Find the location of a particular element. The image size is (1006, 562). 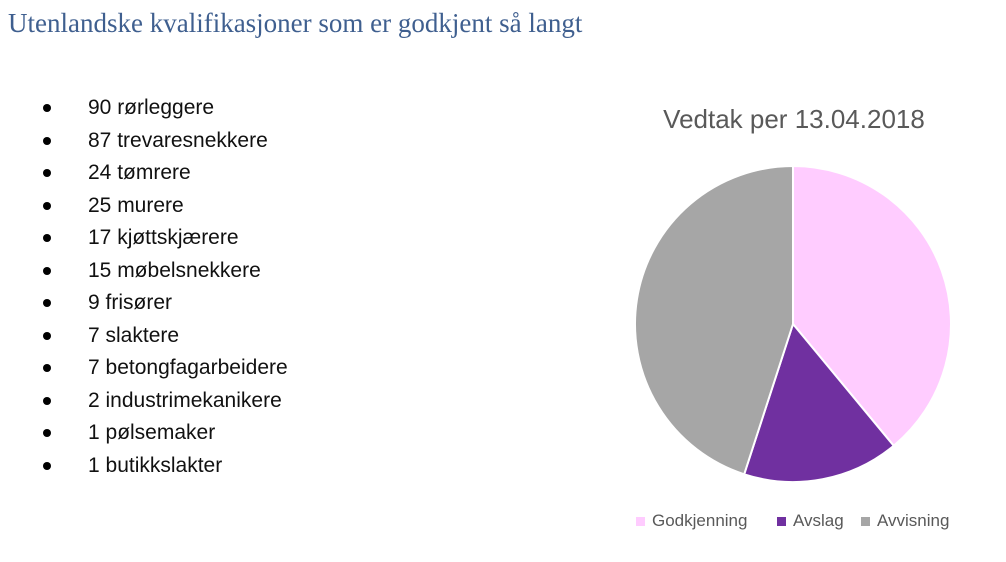

pie-slice-godkjenning is located at coordinates (872, 306).